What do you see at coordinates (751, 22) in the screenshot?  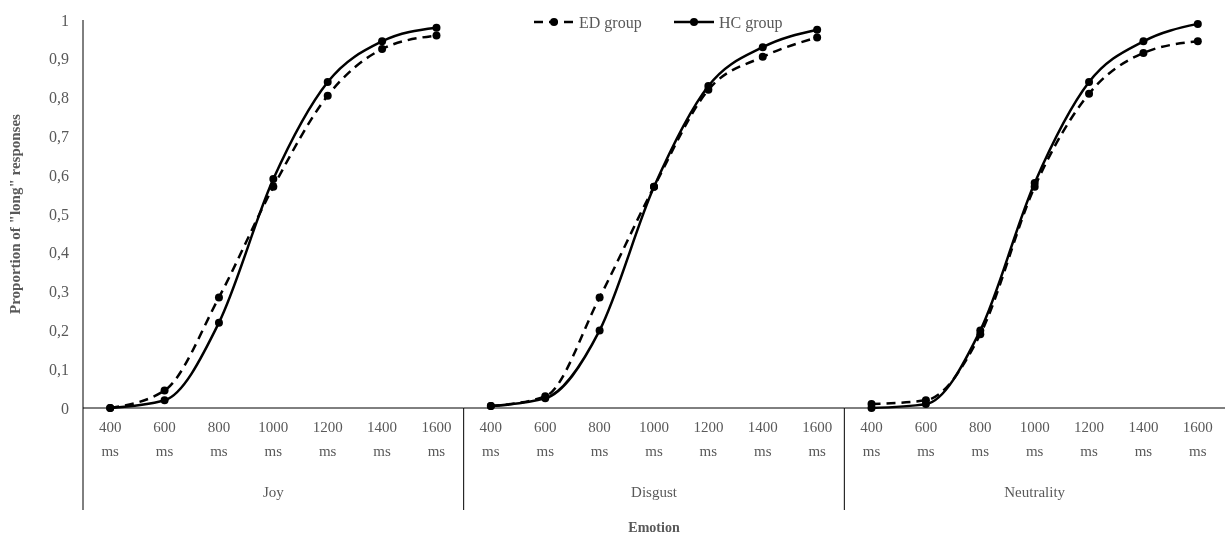 I see `legend-label: HC group` at bounding box center [751, 22].